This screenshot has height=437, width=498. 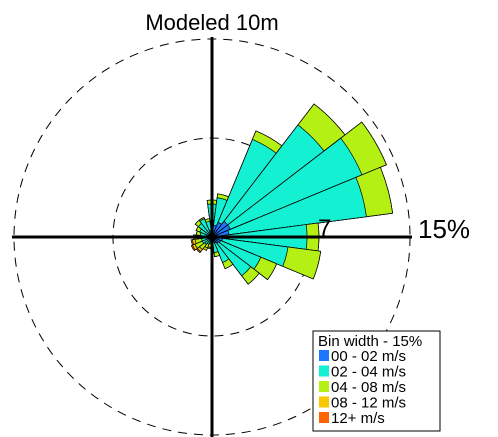 I want to click on ring-label-0: 7, so click(x=324, y=228).